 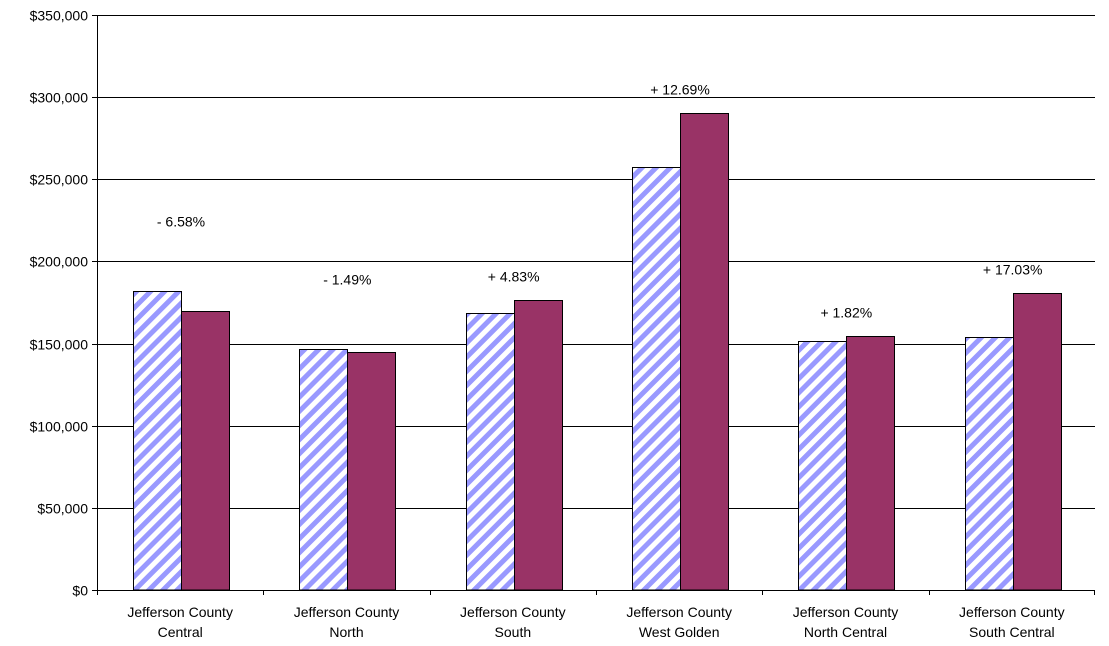 What do you see at coordinates (845, 632) in the screenshot?
I see `category-label-line: North Central` at bounding box center [845, 632].